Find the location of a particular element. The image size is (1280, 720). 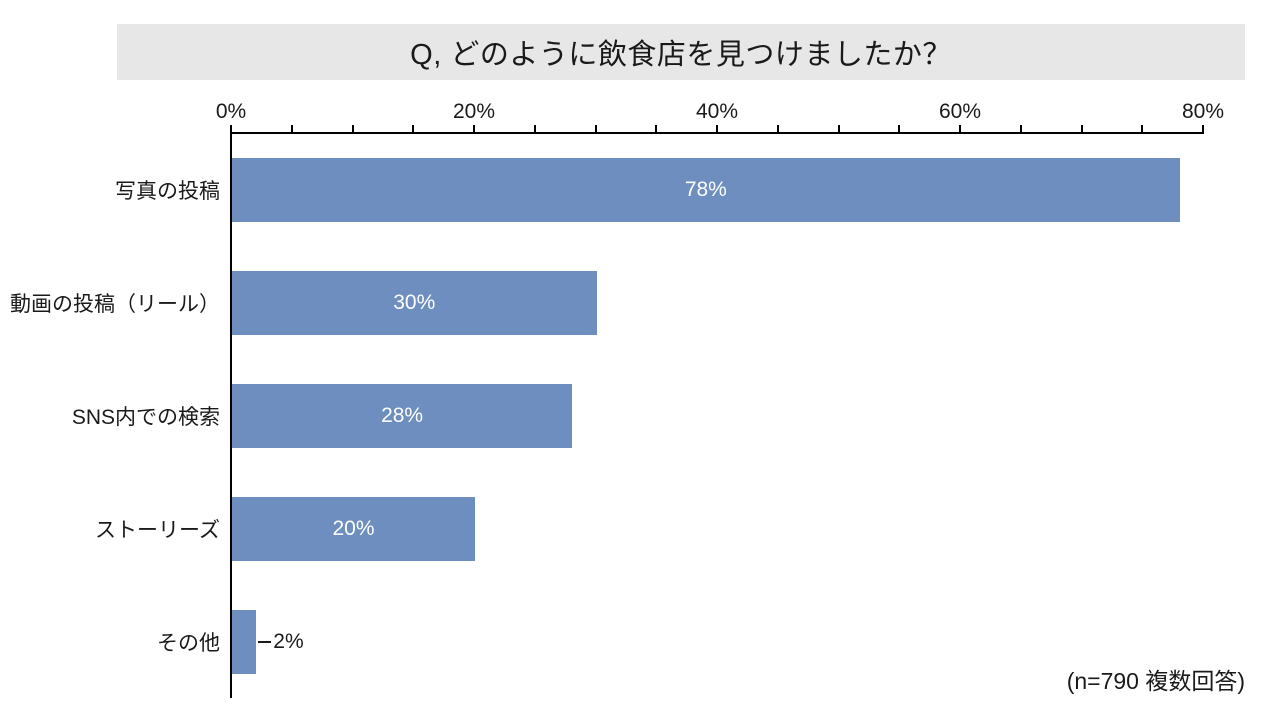

category-label: その他 is located at coordinates (188, 643).